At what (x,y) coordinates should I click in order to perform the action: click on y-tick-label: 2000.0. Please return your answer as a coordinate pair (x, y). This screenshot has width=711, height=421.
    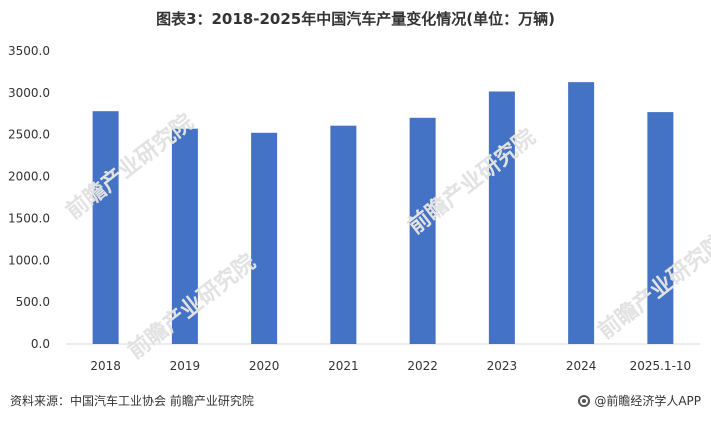
    Looking at the image, I should click on (29, 177).